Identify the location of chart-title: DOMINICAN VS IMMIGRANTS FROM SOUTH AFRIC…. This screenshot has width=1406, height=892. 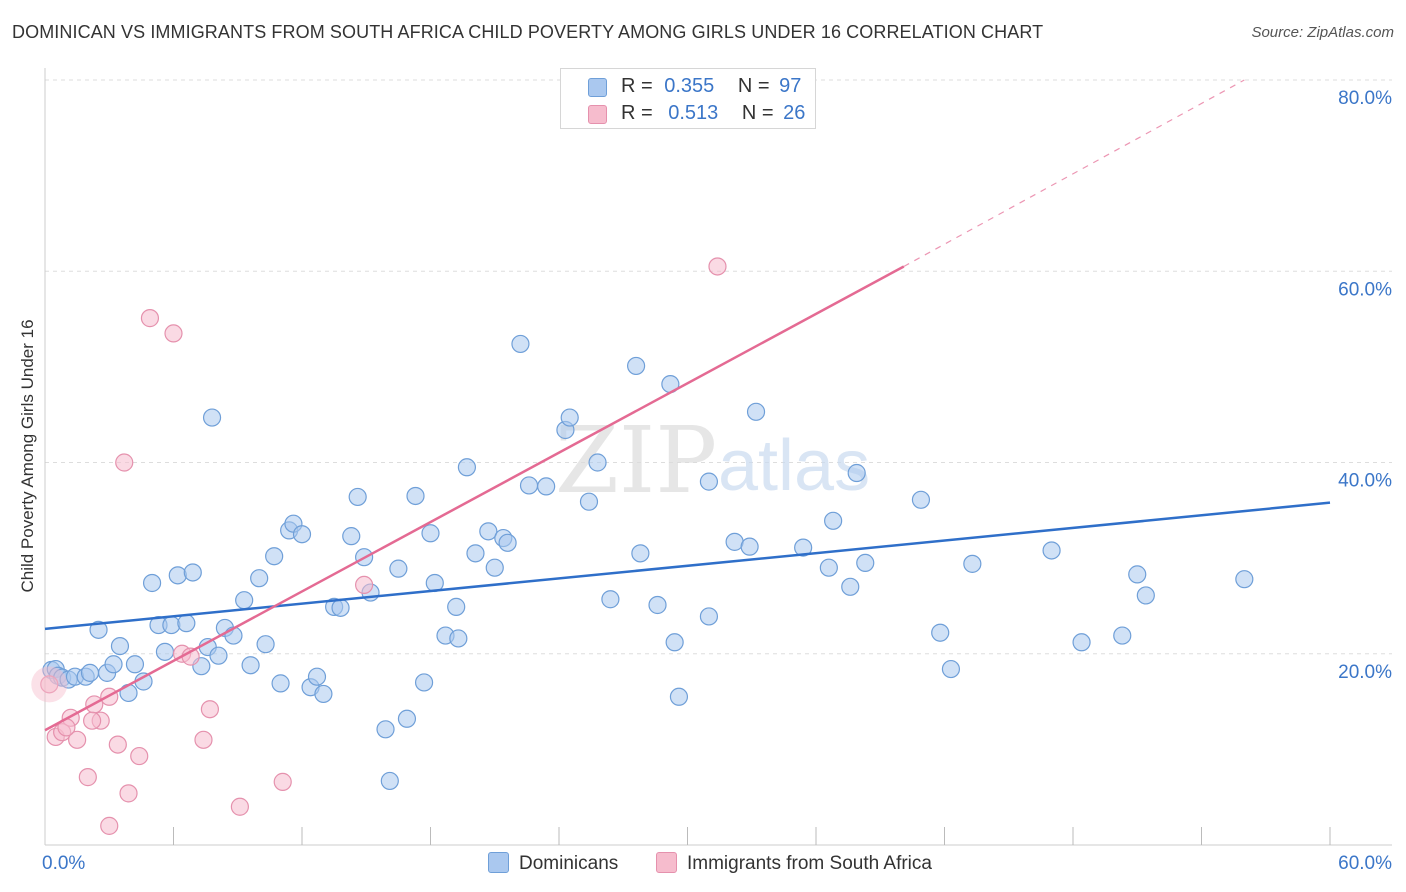
(528, 32).